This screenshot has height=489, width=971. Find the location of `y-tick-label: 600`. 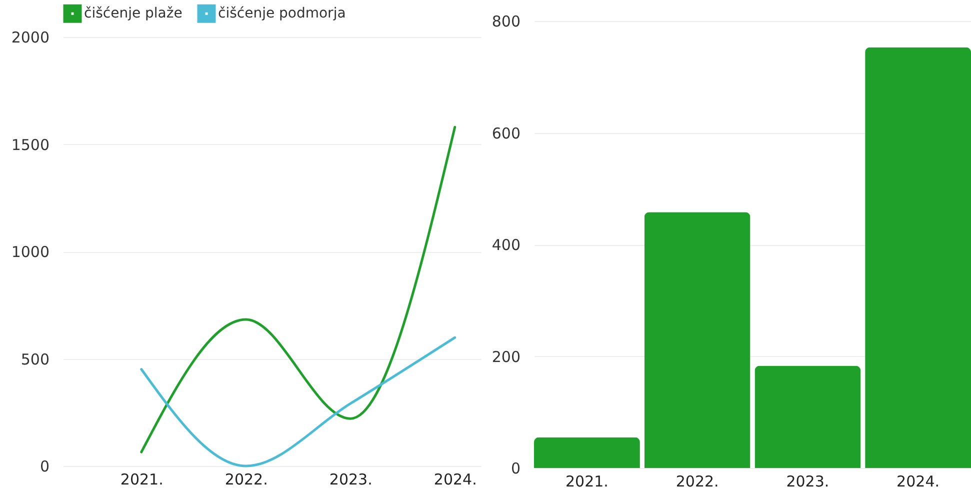

y-tick-label: 600 is located at coordinates (506, 133).